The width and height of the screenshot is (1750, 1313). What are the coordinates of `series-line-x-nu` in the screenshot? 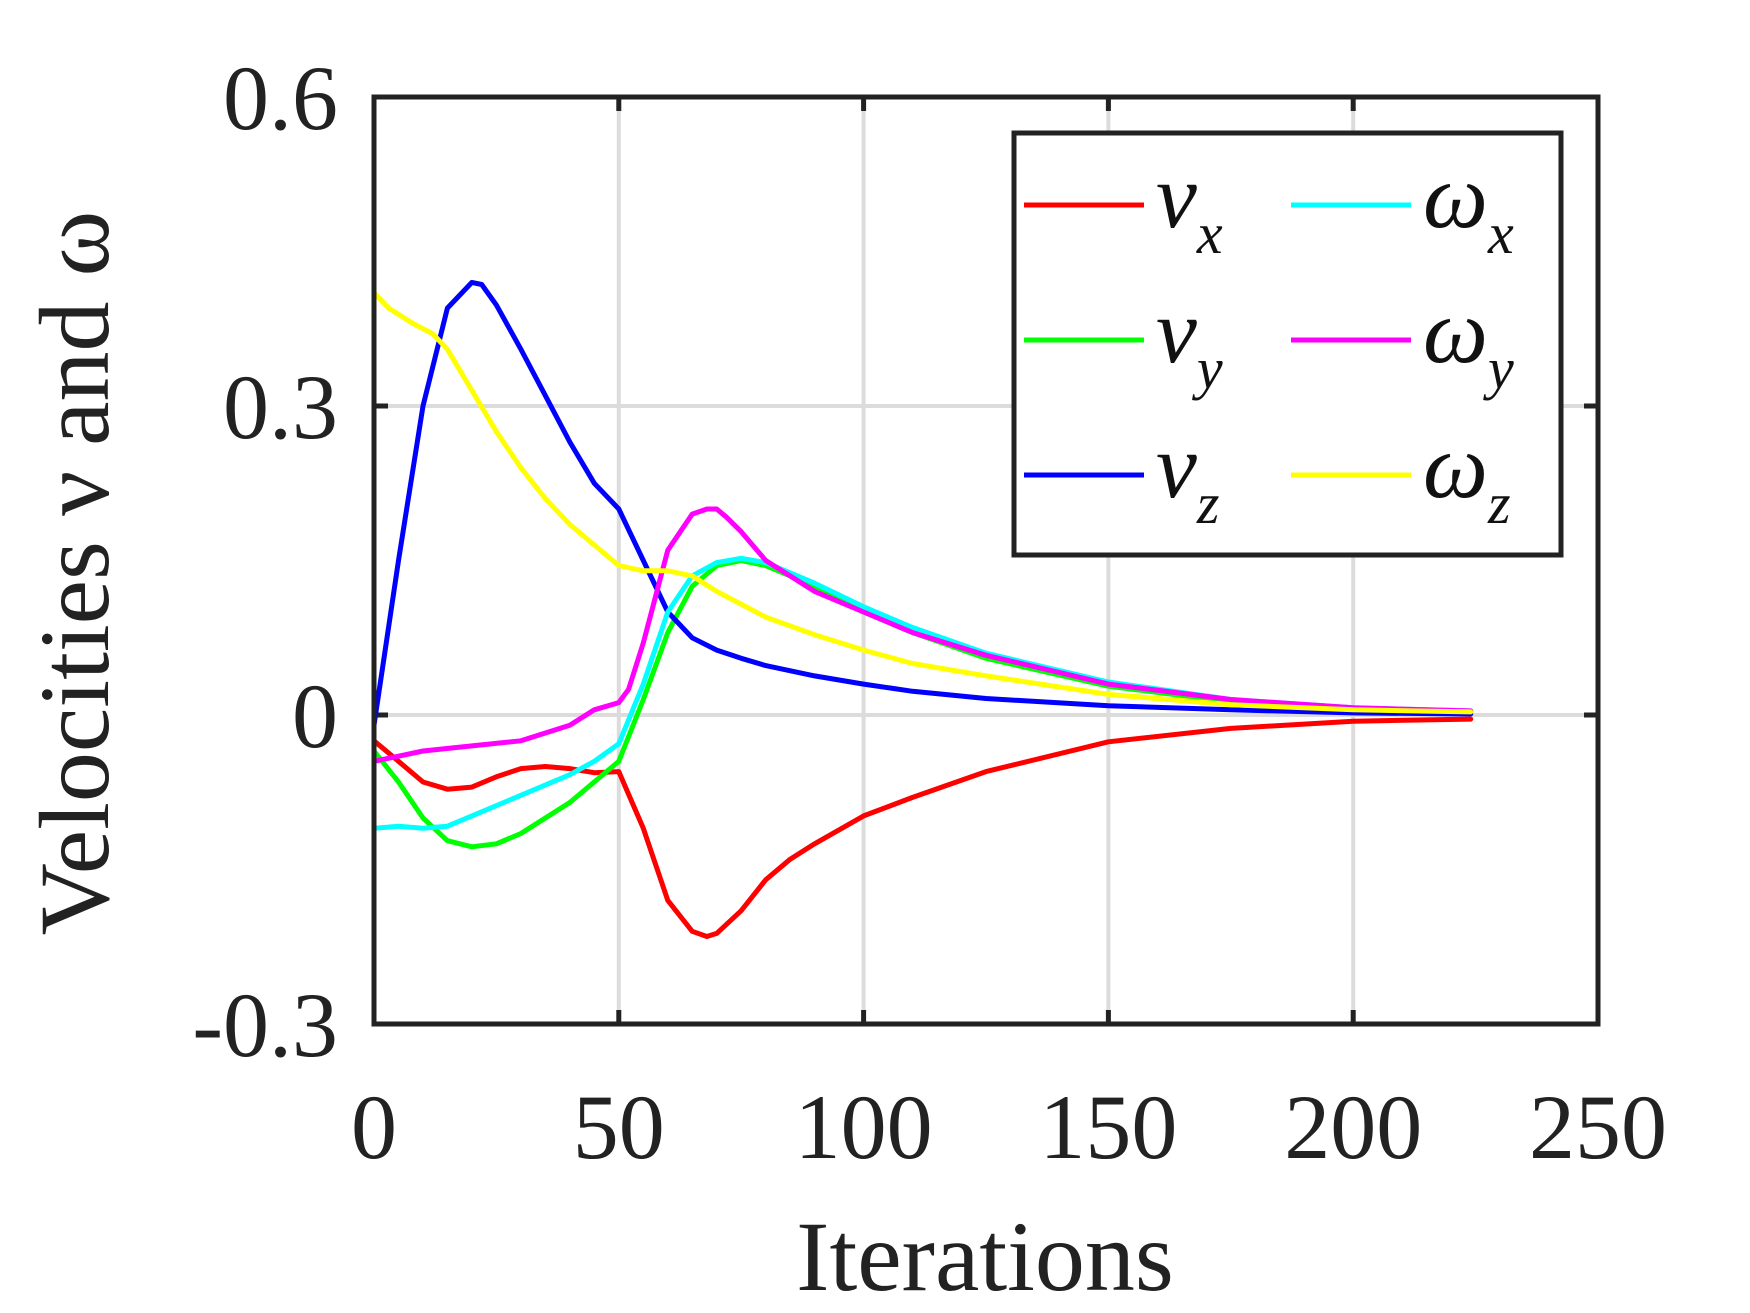 It's located at (922, 827).